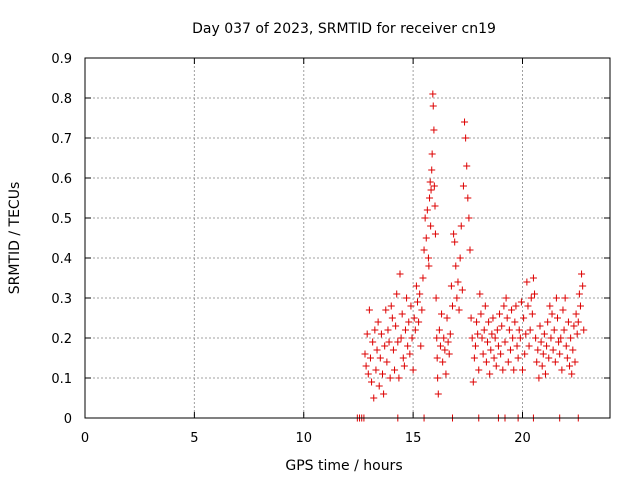 The width and height of the screenshot is (640, 480). I want to click on y-tick-label: 0.6, so click(61, 179).